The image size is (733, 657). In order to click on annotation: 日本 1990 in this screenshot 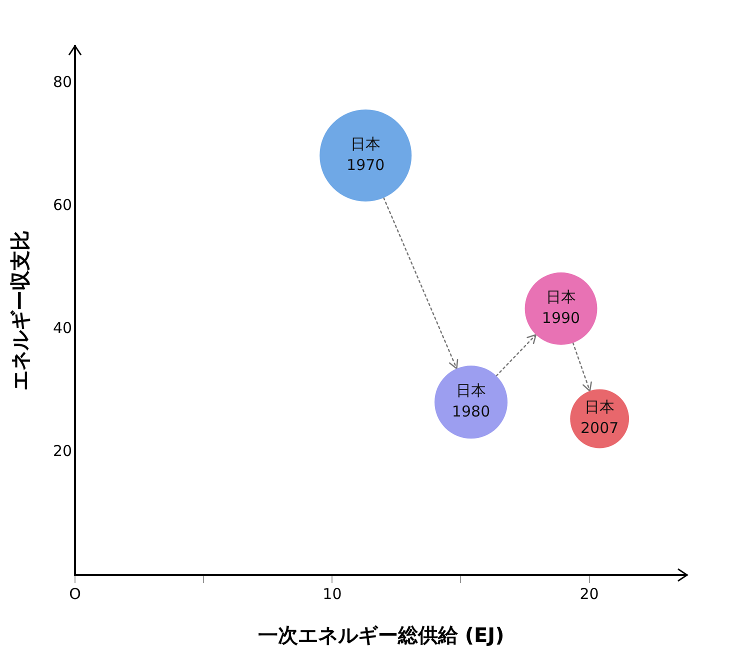, I will do `click(561, 308)`.